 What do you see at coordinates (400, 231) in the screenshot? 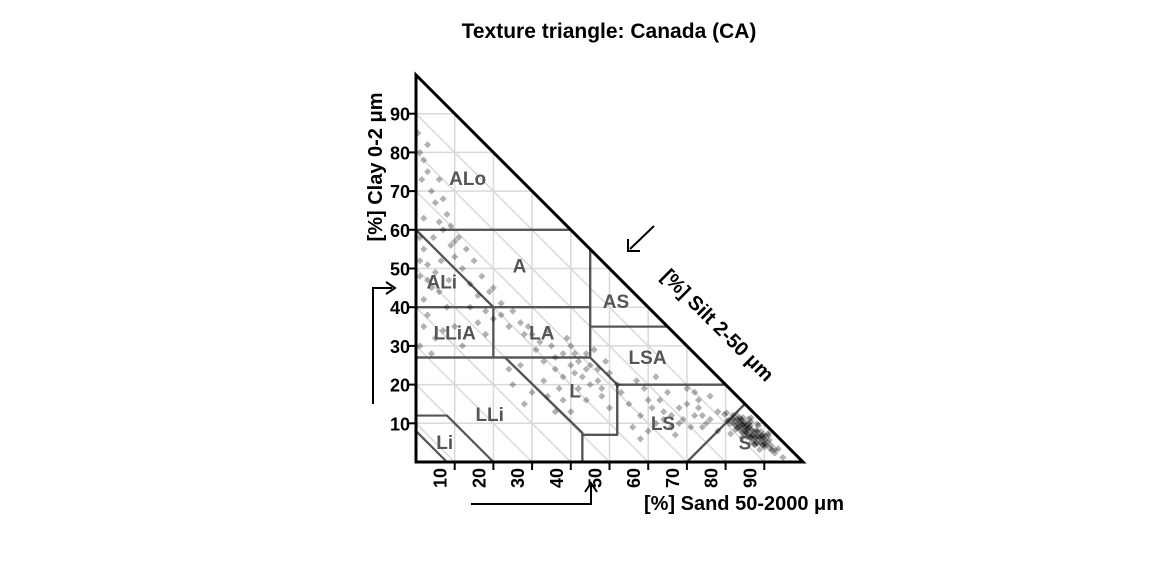
I see `clay-tick-label: 60` at bounding box center [400, 231].